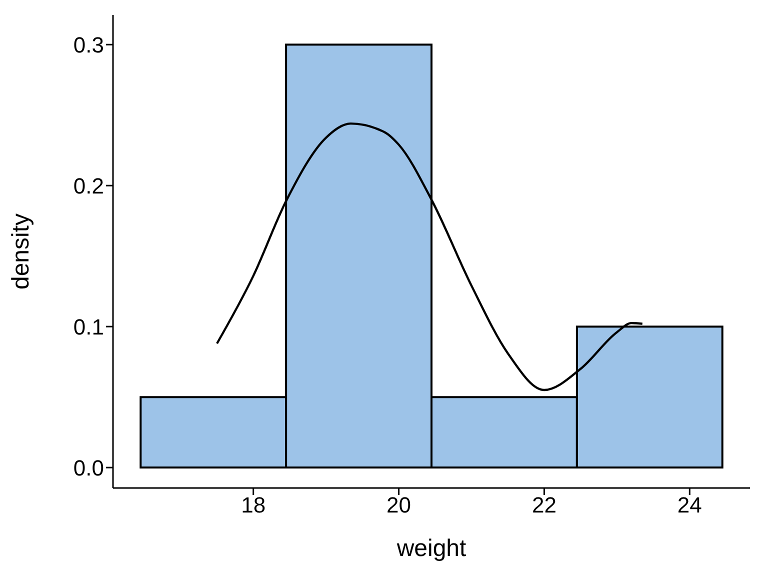 This screenshot has height=576, width=768. Describe the element at coordinates (399, 505) in the screenshot. I see `x-tick-label: 20` at that location.